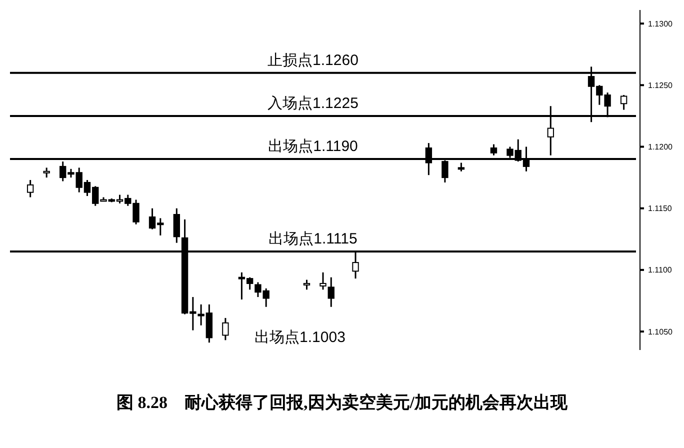 The image size is (684, 448). I want to click on y-tick-label: 1.1200, so click(661, 147).